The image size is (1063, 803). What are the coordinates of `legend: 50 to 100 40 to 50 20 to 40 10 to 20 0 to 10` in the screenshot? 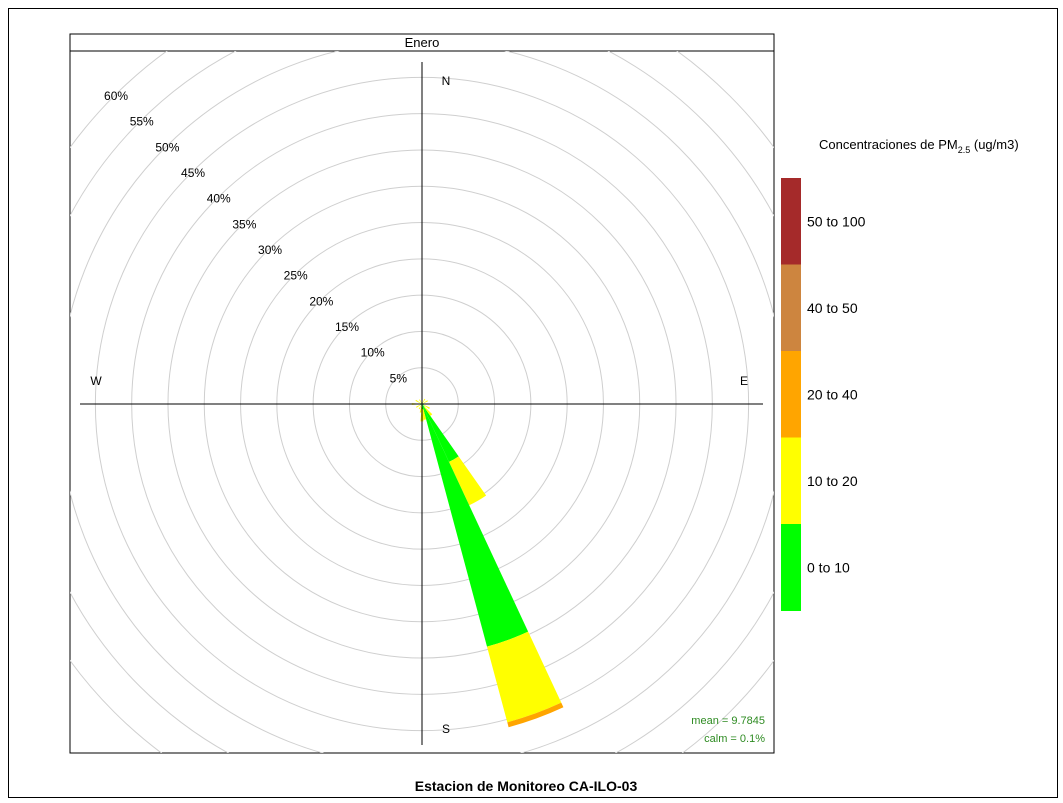 It's located at (823, 394).